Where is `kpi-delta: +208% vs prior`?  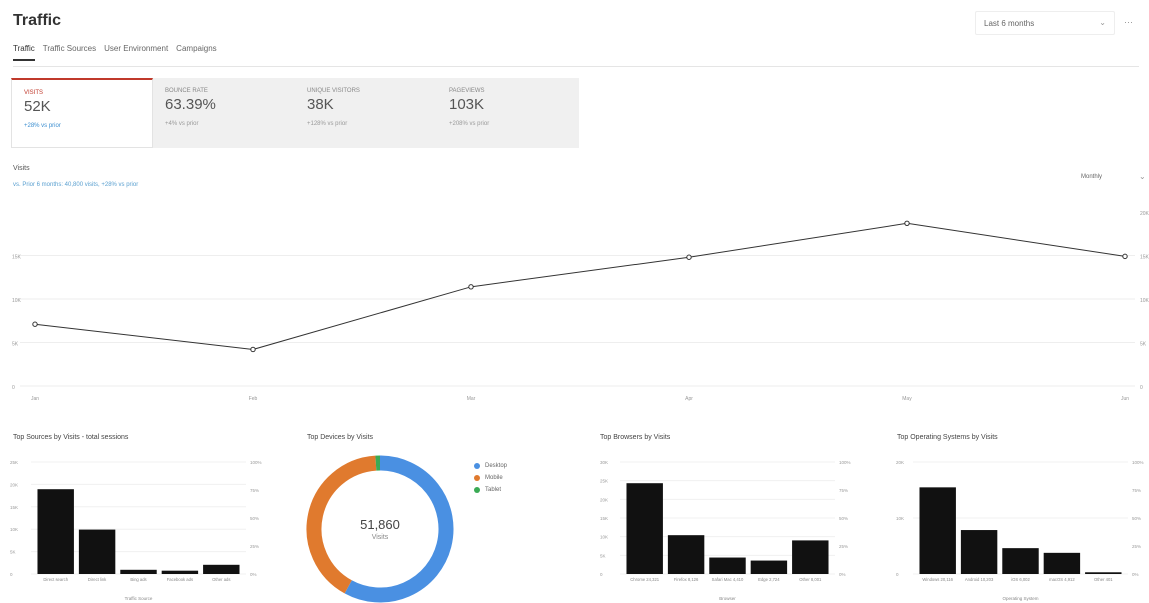 kpi-delta: +208% vs prior is located at coordinates (469, 124).